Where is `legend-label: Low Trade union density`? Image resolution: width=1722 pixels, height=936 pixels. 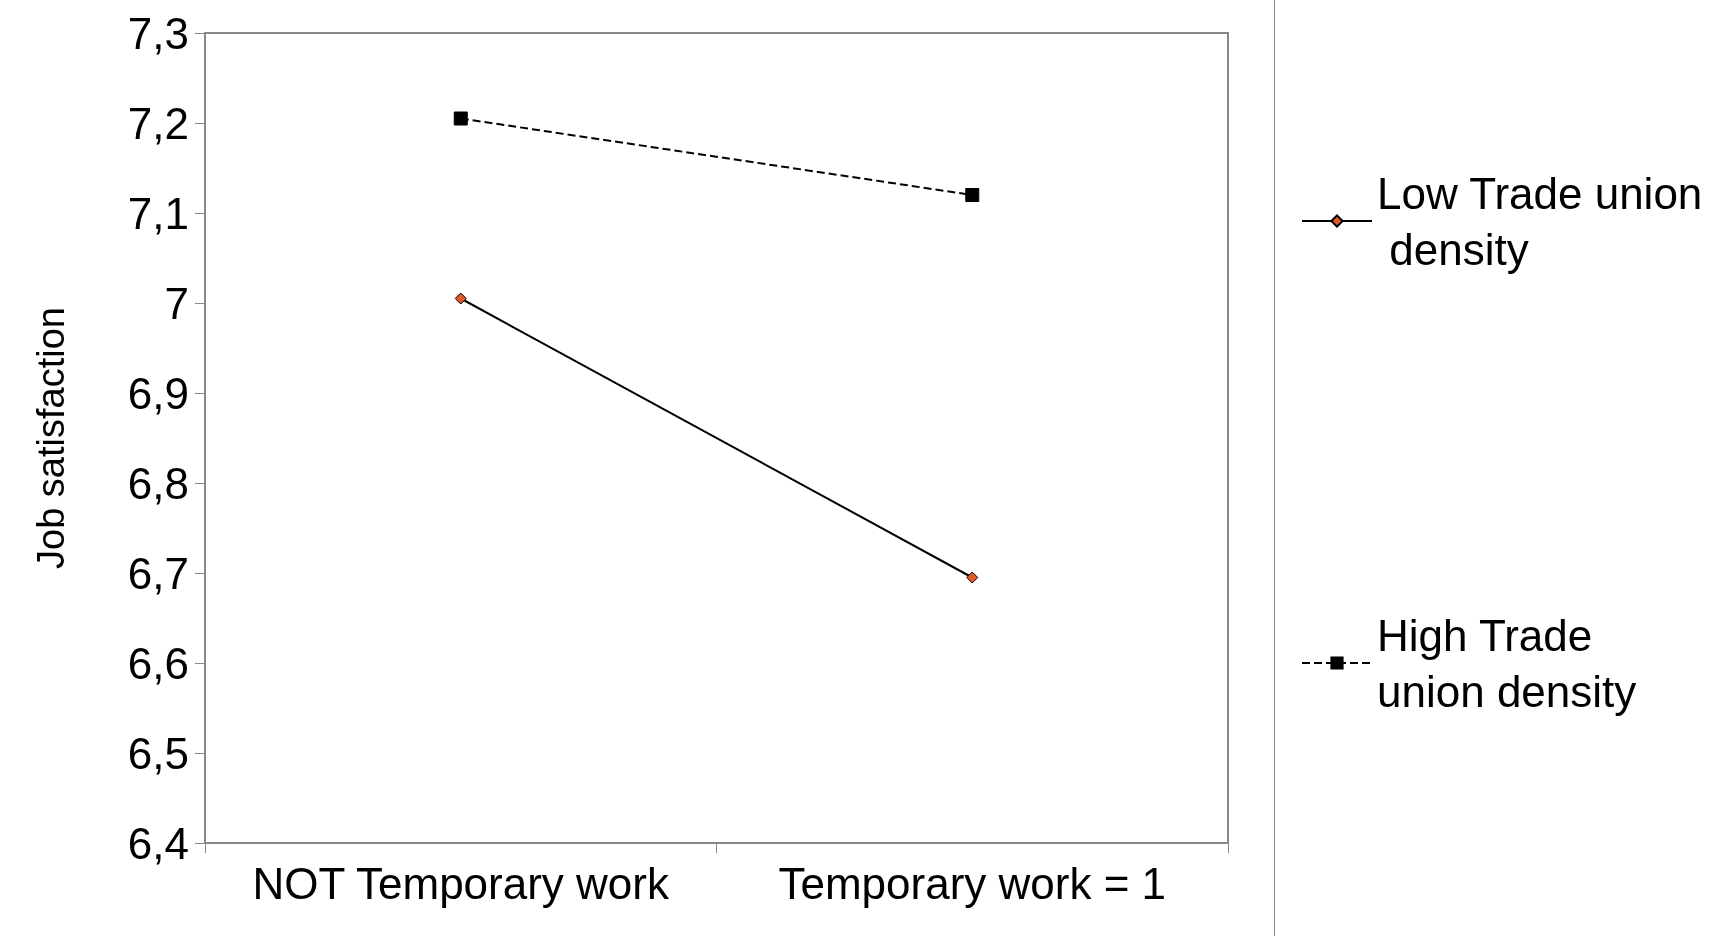
legend-label: Low Trade union density is located at coordinates (1540, 221).